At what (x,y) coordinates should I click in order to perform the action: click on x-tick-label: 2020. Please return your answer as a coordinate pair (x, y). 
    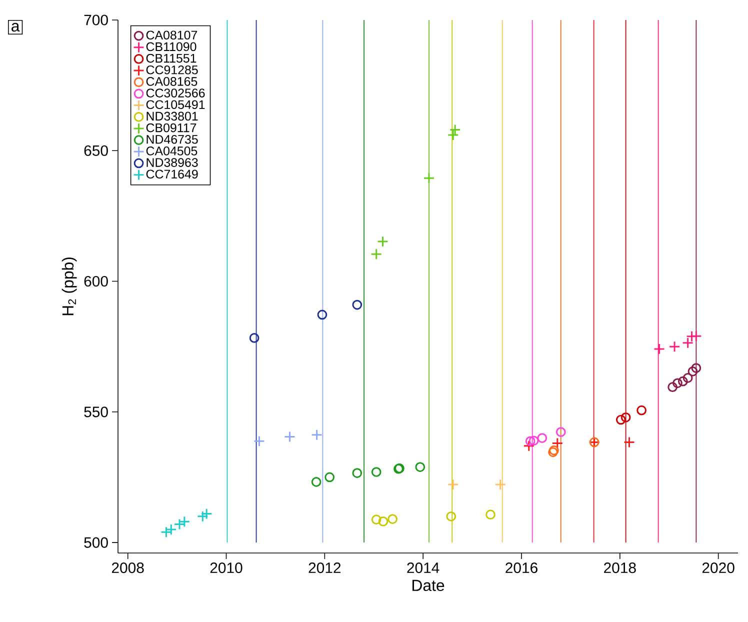
    Looking at the image, I should click on (718, 568).